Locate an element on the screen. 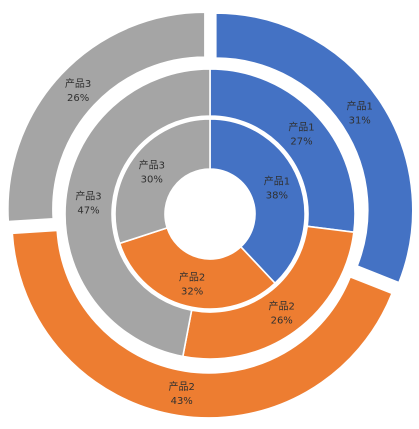 The image size is (419, 429). inner-slice-1-value: 38% is located at coordinates (277, 196).